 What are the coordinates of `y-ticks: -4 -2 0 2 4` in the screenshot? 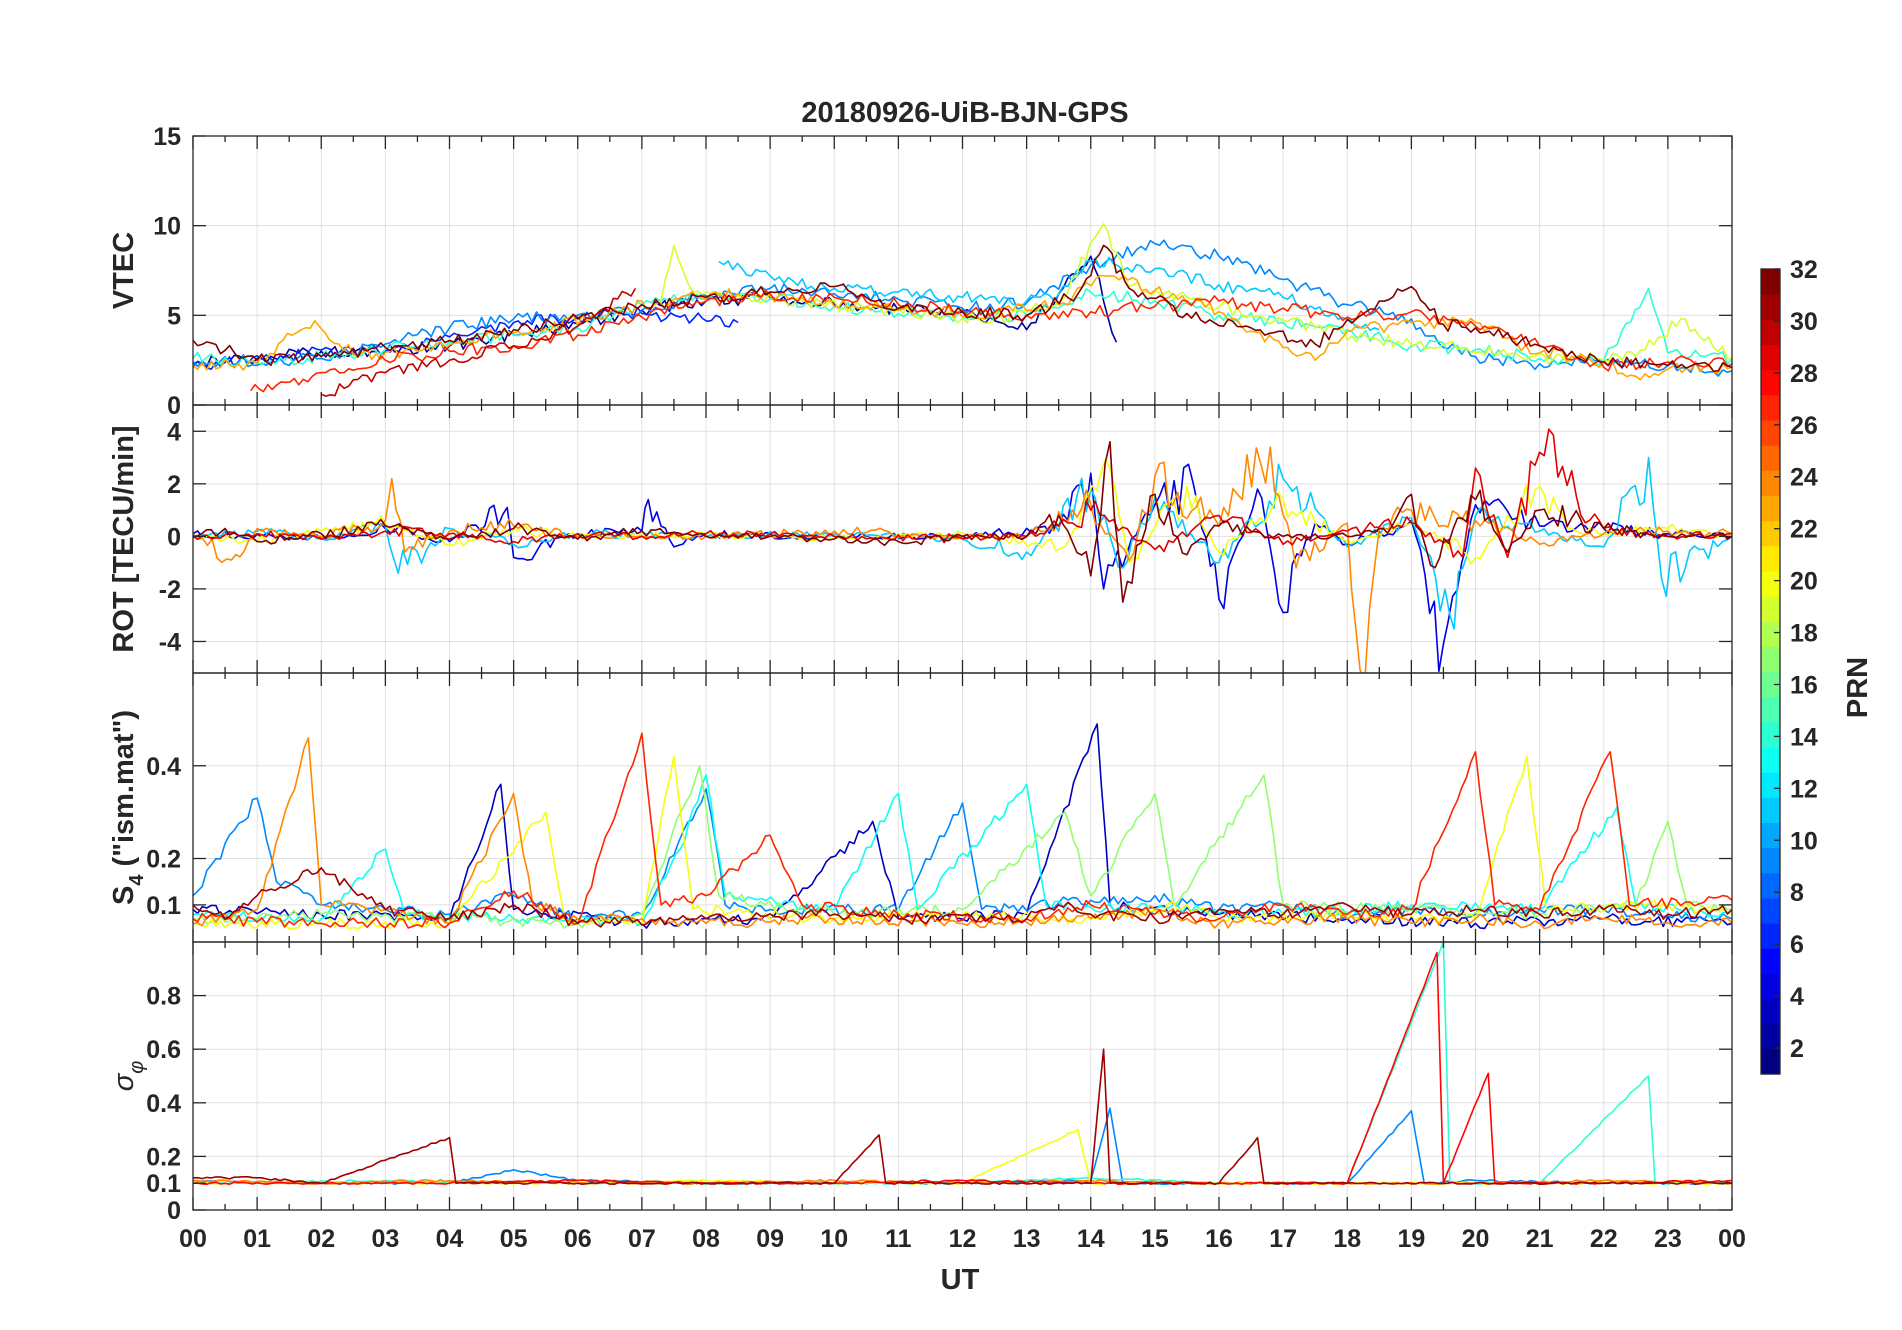 It's located at (945, 537).